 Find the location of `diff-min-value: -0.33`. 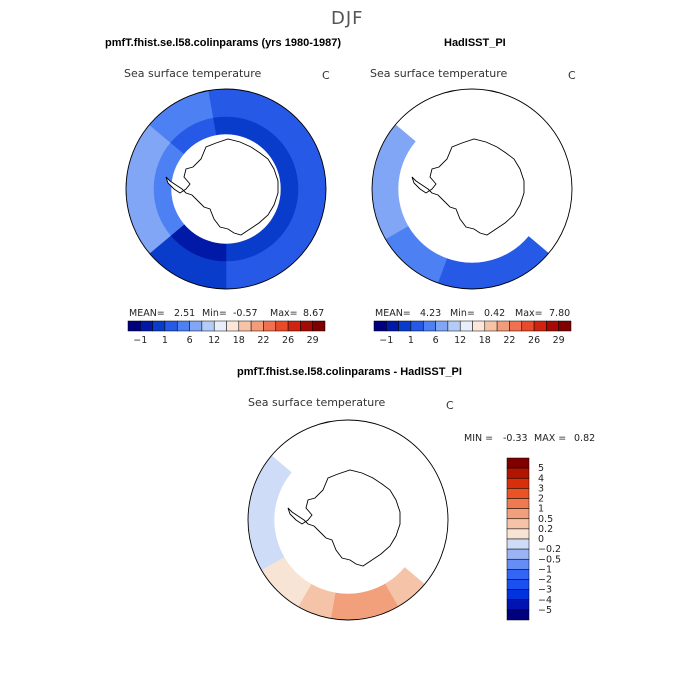

diff-min-value: -0.33 is located at coordinates (515, 438).